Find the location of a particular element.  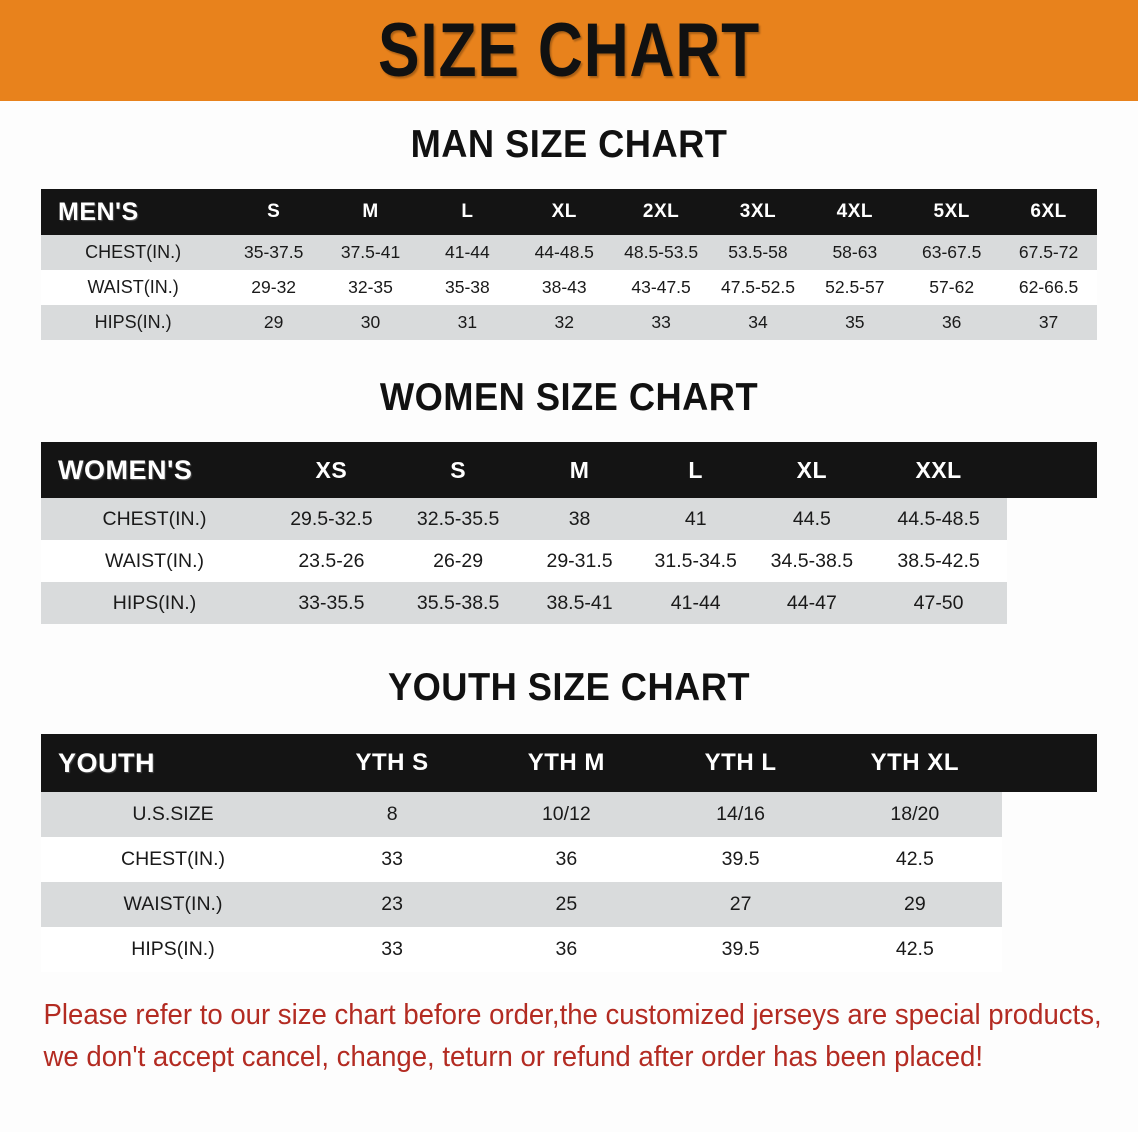

table-row: WAIST(IN.) 23 25 27 29 is located at coordinates (569, 904).